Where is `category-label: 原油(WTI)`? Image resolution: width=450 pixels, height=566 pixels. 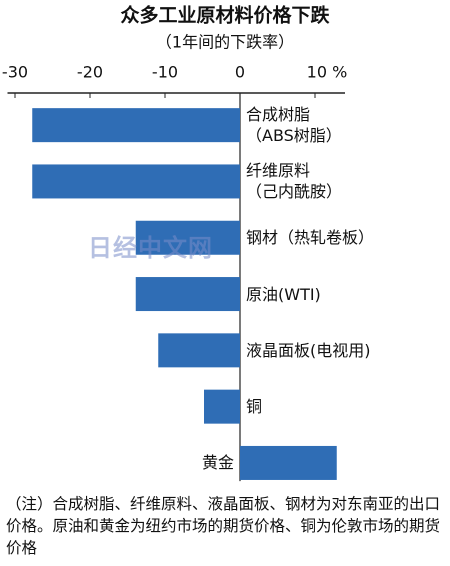
category-label: 原油(WTI) is located at coordinates (283, 294).